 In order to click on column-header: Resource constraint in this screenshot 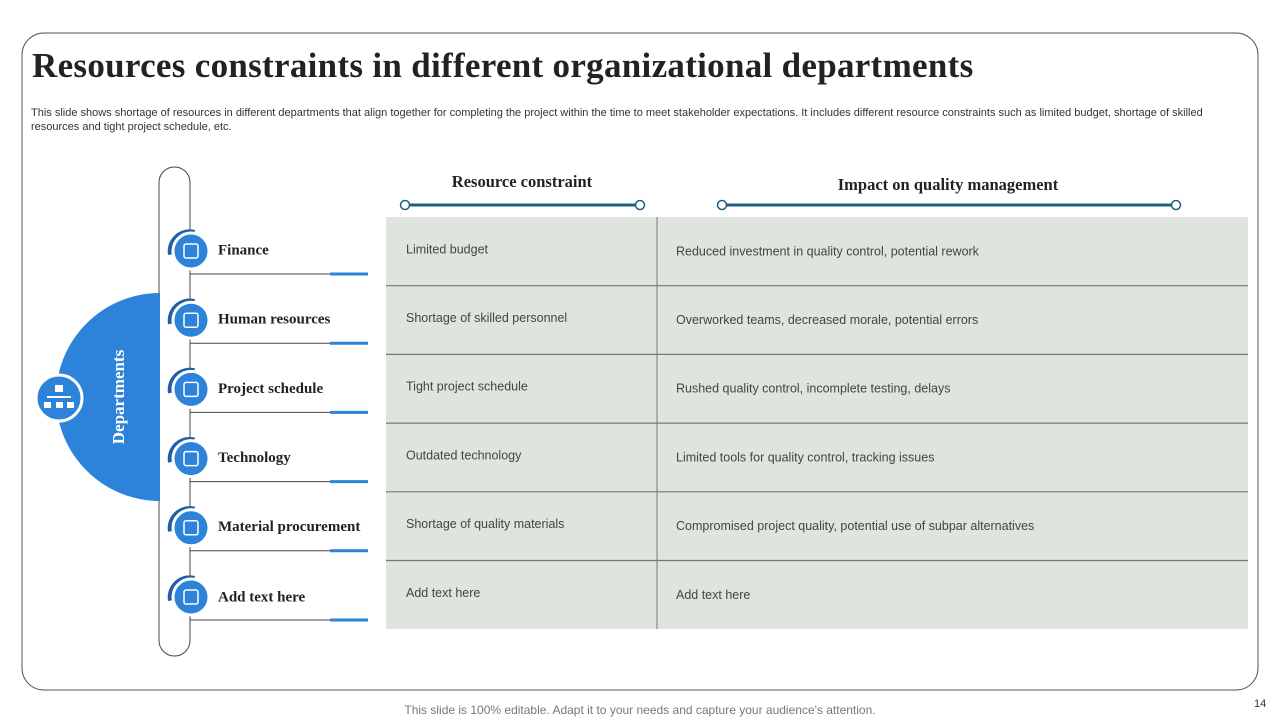, I will do `click(522, 181)`.